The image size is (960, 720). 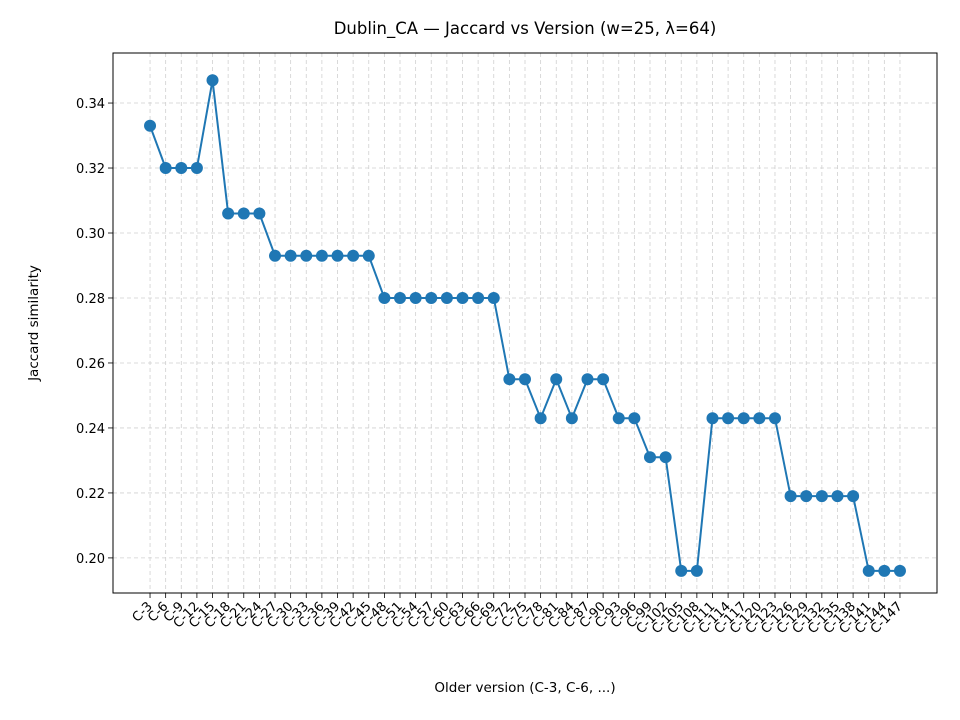 What do you see at coordinates (90, 104) in the screenshot?
I see `y-tick-label: 0.34` at bounding box center [90, 104].